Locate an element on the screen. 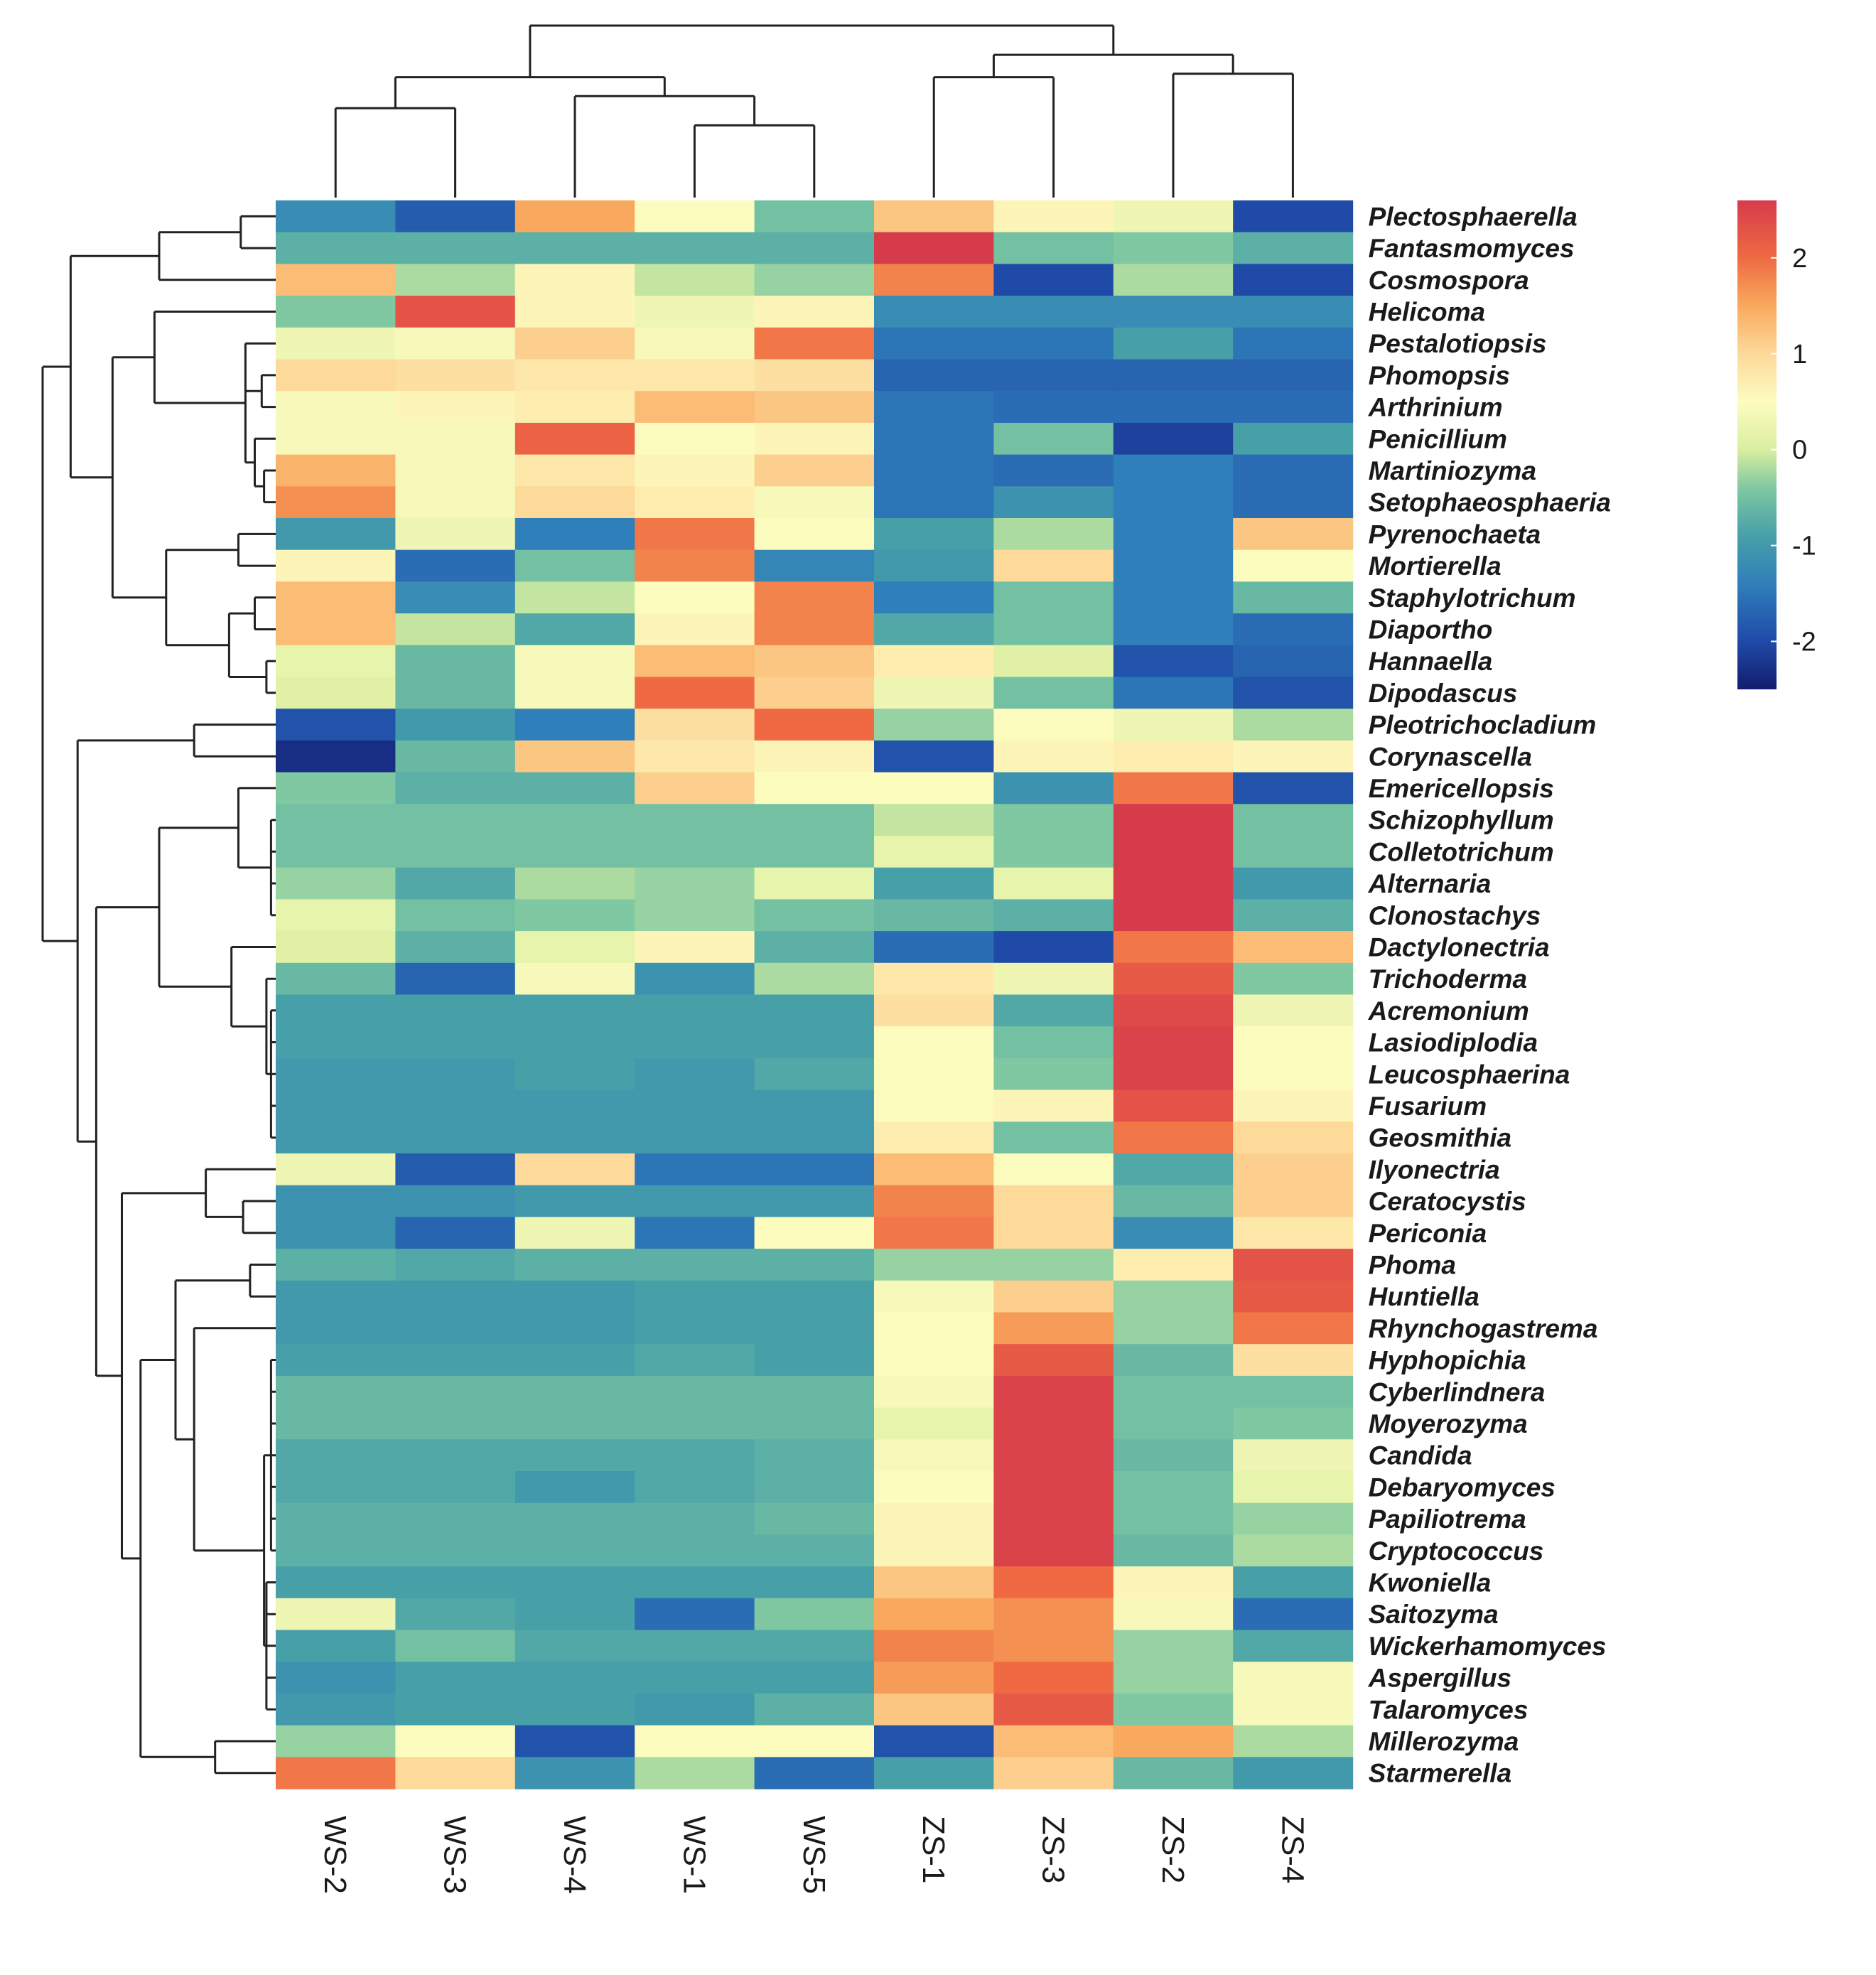 Image resolution: width=1876 pixels, height=1975 pixels. legend-color-bar is located at coordinates (1757, 444).